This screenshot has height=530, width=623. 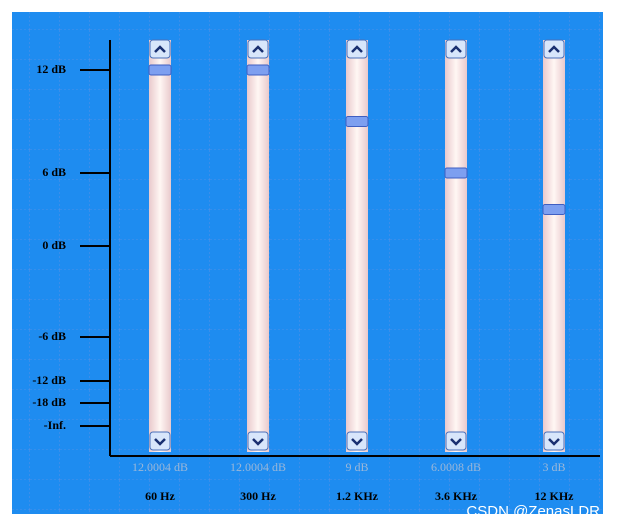 I want to click on scale-label: 0 dB, so click(x=54, y=245).